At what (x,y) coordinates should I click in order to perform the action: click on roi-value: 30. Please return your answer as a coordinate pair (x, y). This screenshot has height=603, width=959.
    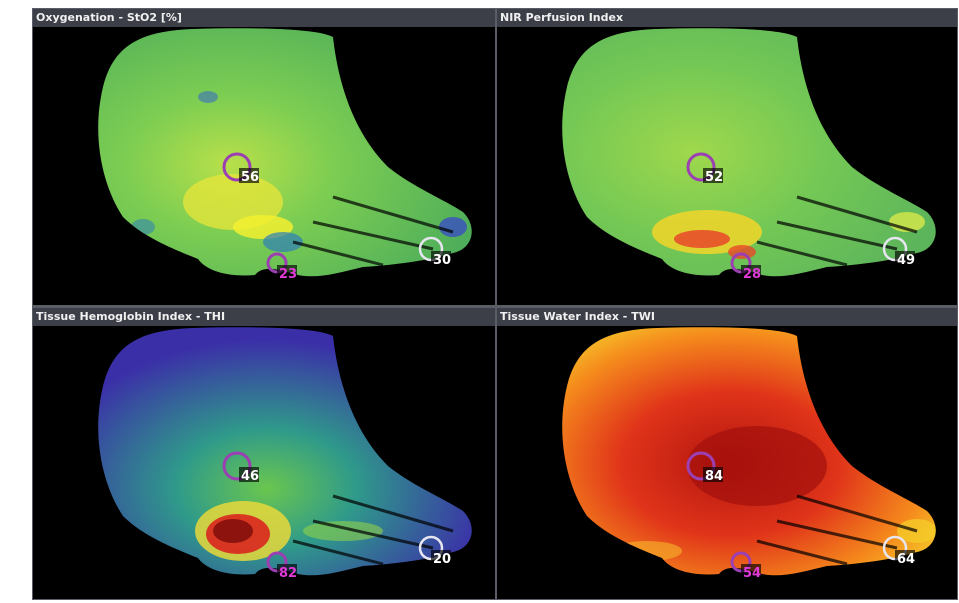
    Looking at the image, I should click on (442, 260).